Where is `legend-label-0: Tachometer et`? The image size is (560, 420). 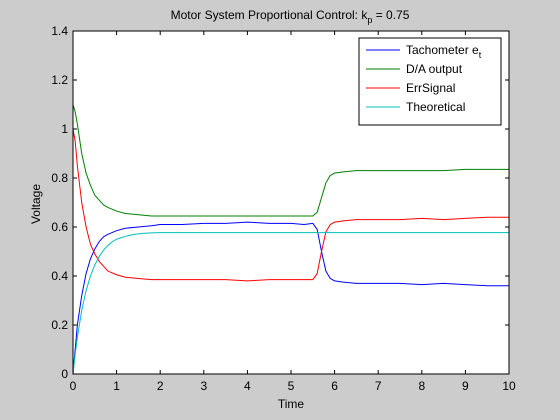
legend-label-0: Tachometer et is located at coordinates (444, 51).